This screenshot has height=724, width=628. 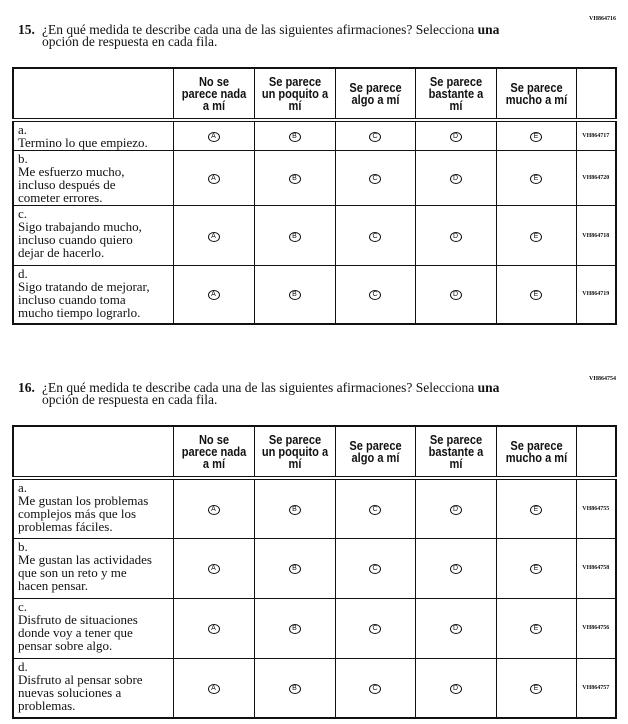 I want to click on item-code: VH864720, so click(x=596, y=178).